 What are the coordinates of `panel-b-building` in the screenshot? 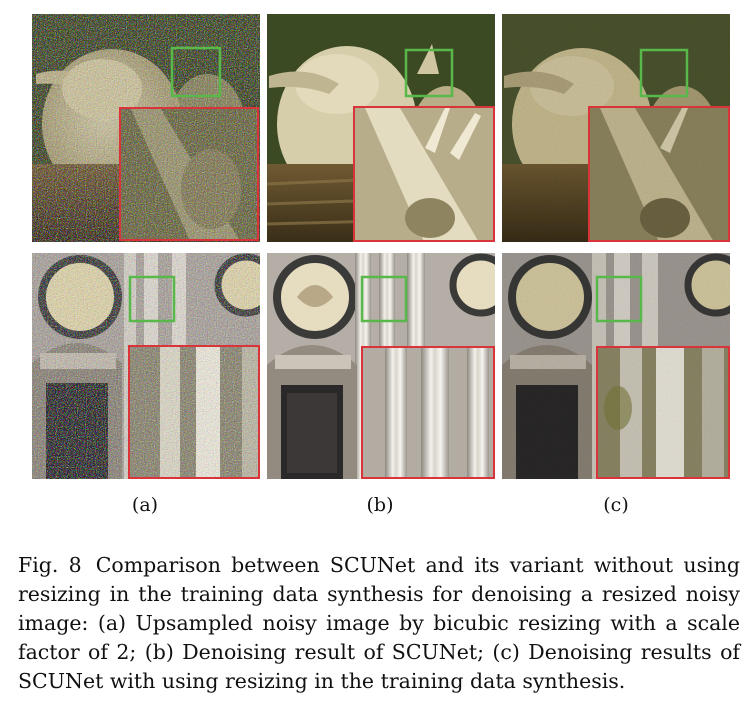 It's located at (381, 366).